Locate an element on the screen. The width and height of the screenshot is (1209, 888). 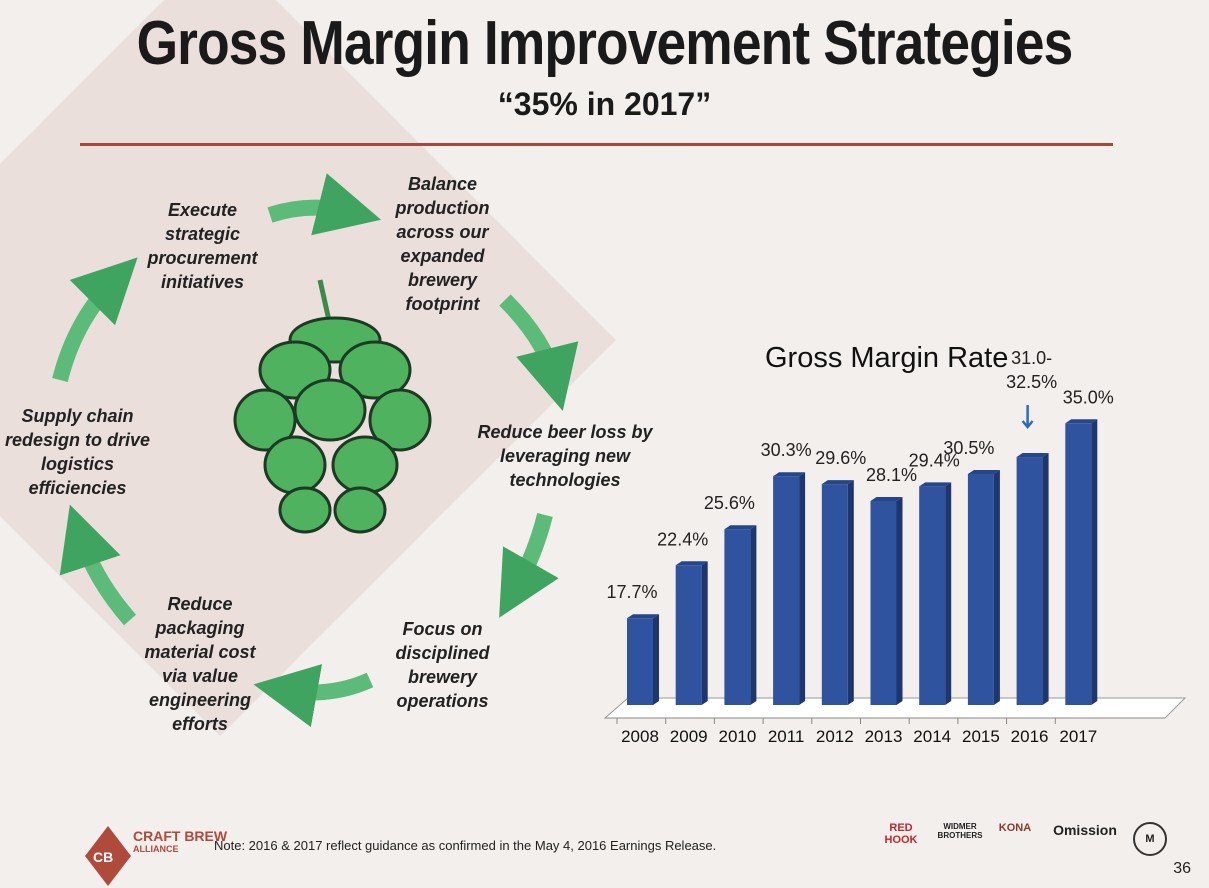
data-label: 29.6% is located at coordinates (840, 458).